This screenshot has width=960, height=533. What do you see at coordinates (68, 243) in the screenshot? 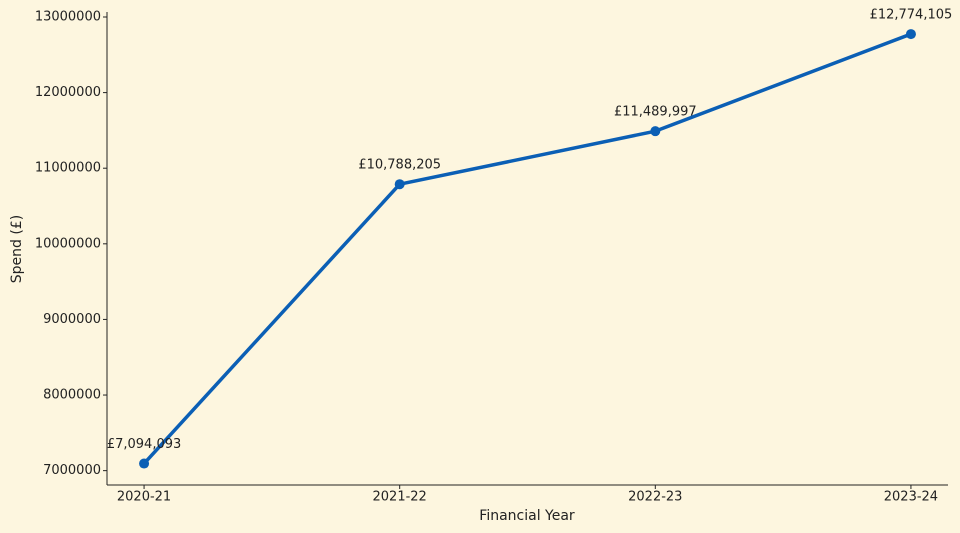
I see `y-tick-label: 10000000` at bounding box center [68, 243].